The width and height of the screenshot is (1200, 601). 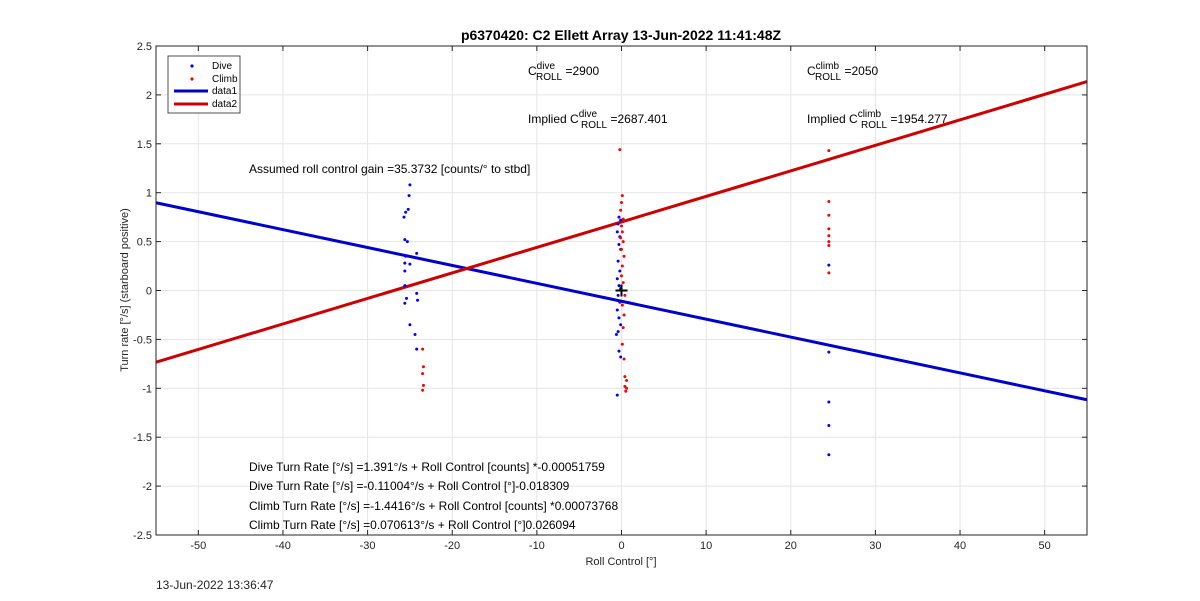 What do you see at coordinates (553, 119) in the screenshot?
I see `implied-dive-prefix: Implied C` at bounding box center [553, 119].